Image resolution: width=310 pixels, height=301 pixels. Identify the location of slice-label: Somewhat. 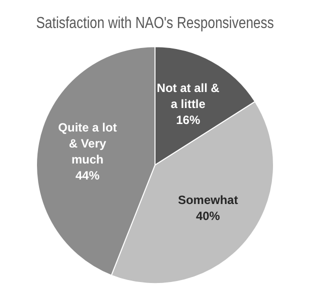
(208, 200).